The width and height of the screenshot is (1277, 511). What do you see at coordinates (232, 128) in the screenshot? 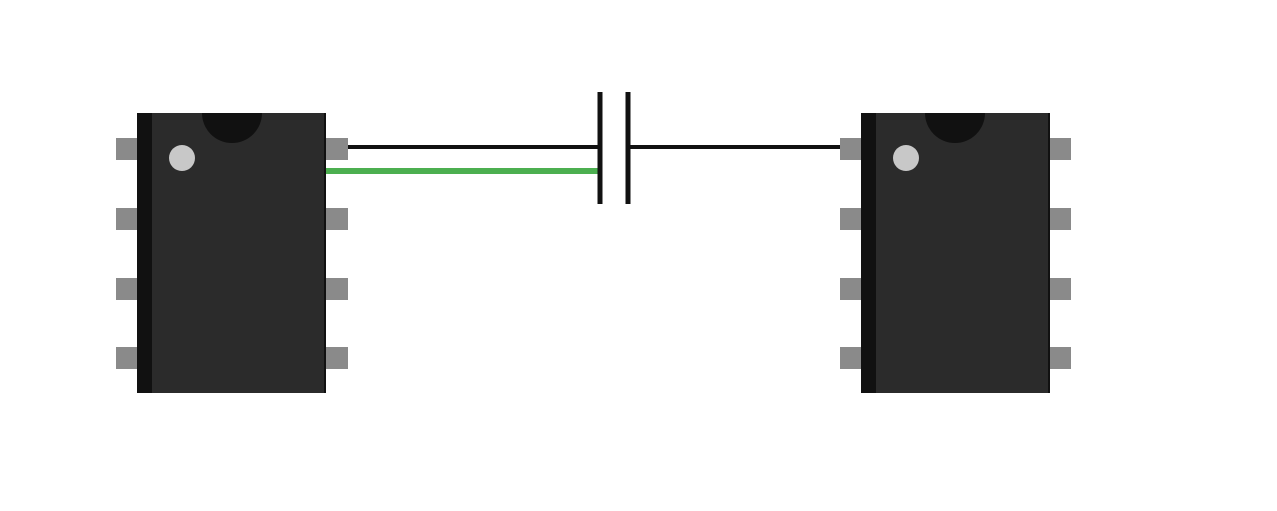
I see `chip-left-notch` at bounding box center [232, 128].